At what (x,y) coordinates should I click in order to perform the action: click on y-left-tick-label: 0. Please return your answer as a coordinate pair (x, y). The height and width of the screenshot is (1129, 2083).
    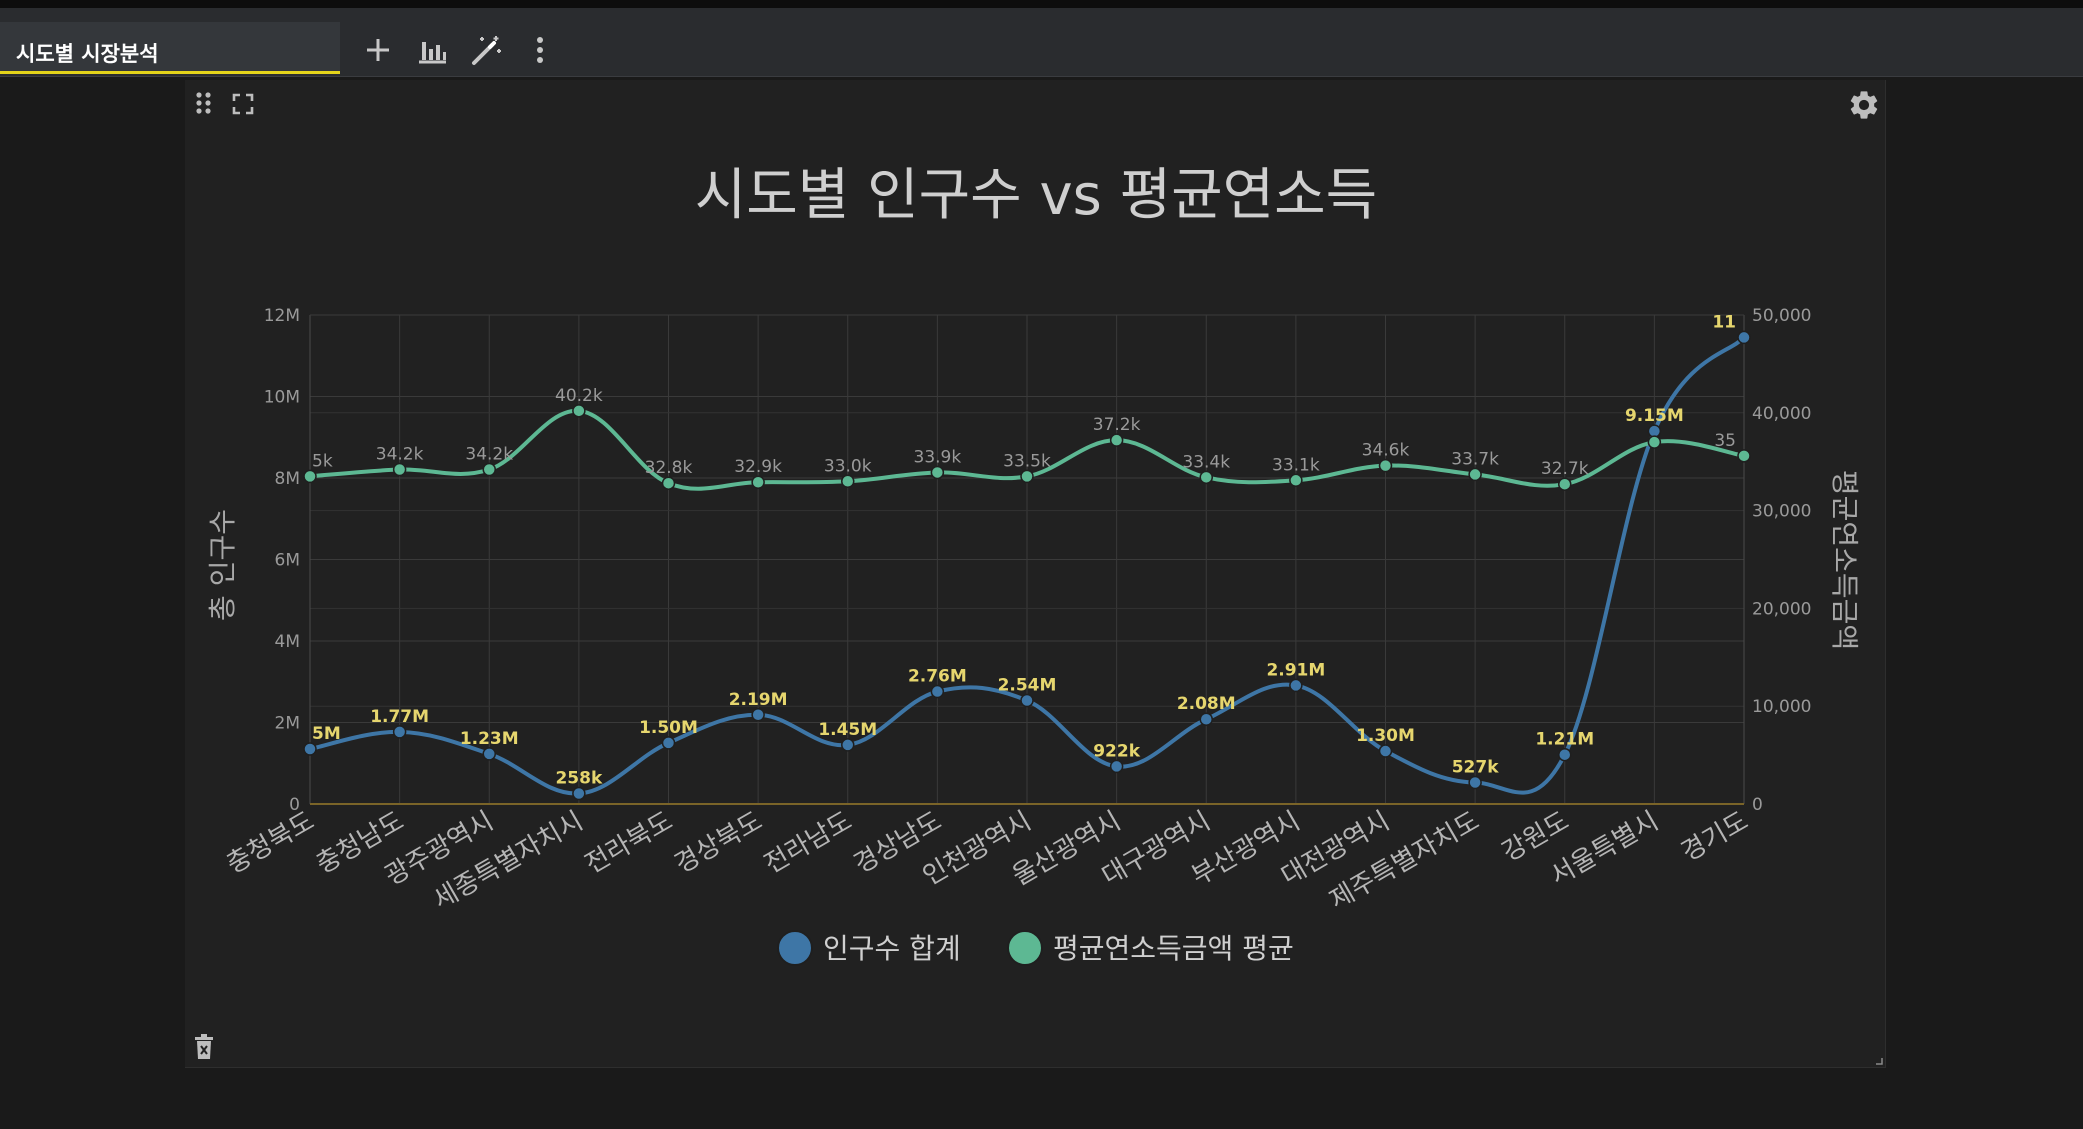
    Looking at the image, I should click on (294, 805).